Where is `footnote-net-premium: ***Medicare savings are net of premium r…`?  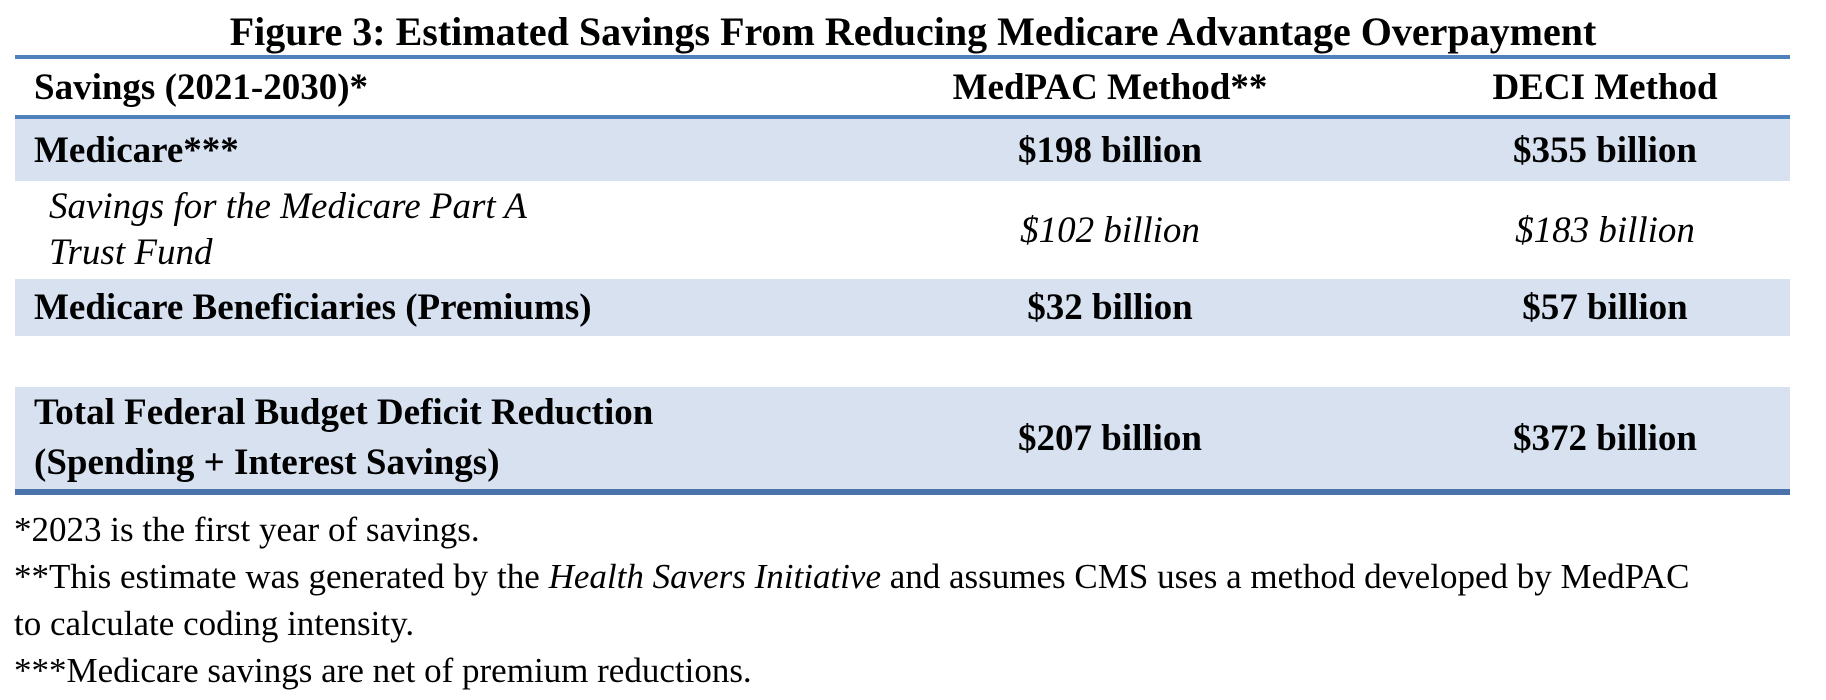 footnote-net-premium: ***Medicare savings are net of premium r… is located at coordinates (383, 670).